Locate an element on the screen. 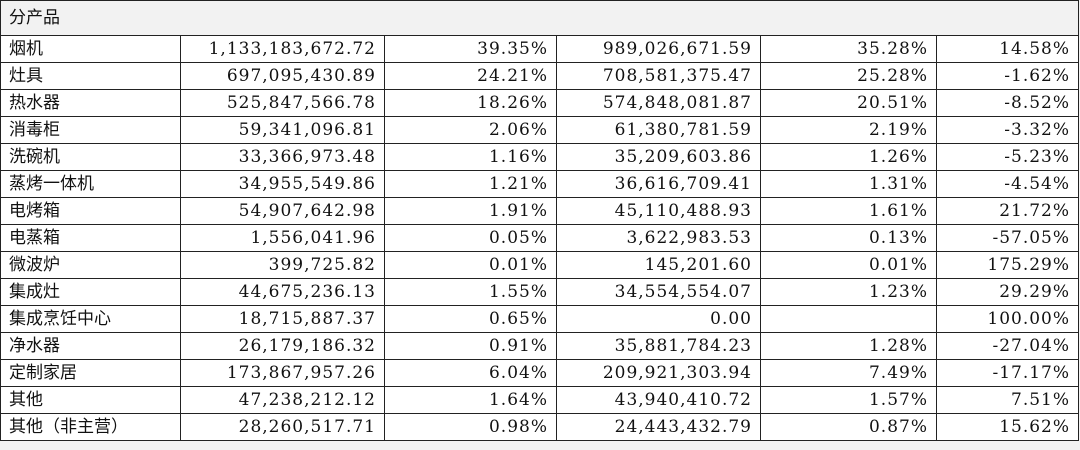 This screenshot has height=450, width=1080. table-cell: 145,201.60 is located at coordinates (658, 265).